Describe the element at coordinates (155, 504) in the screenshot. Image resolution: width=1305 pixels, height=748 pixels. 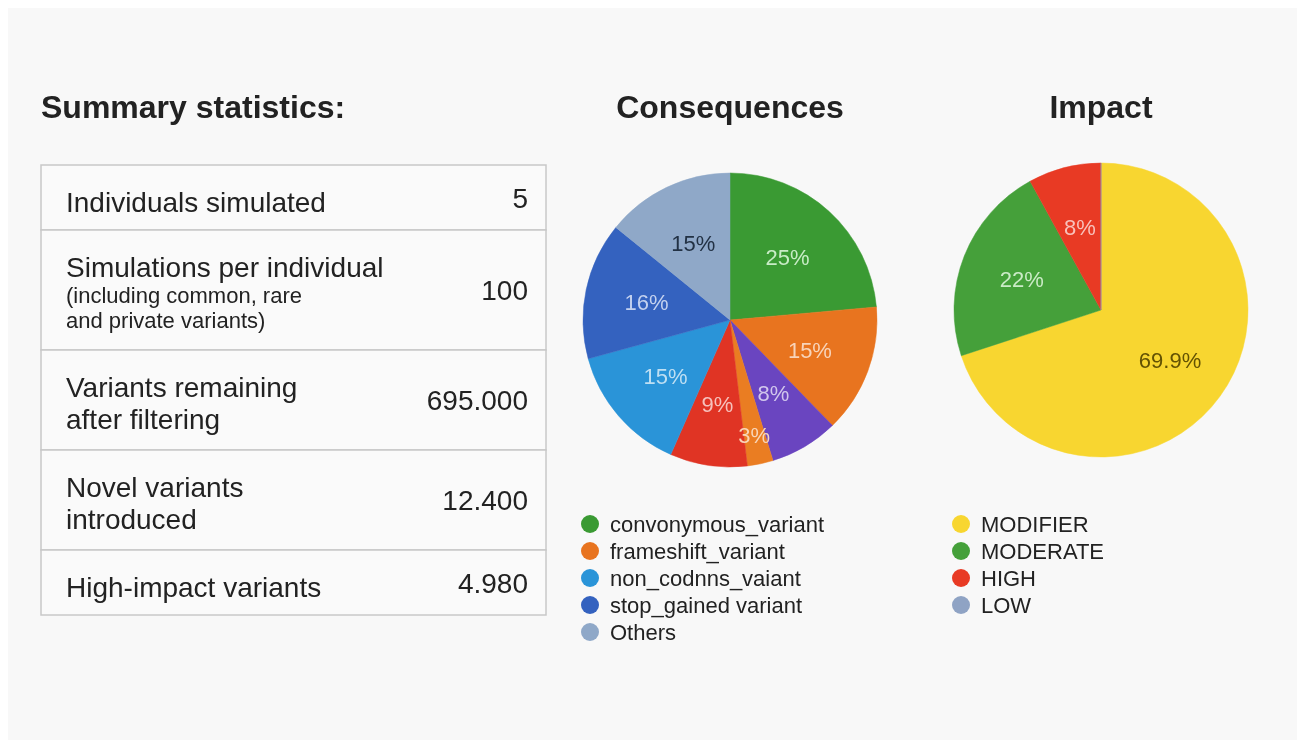
I see `category-label: Novel variants introduced` at that location.